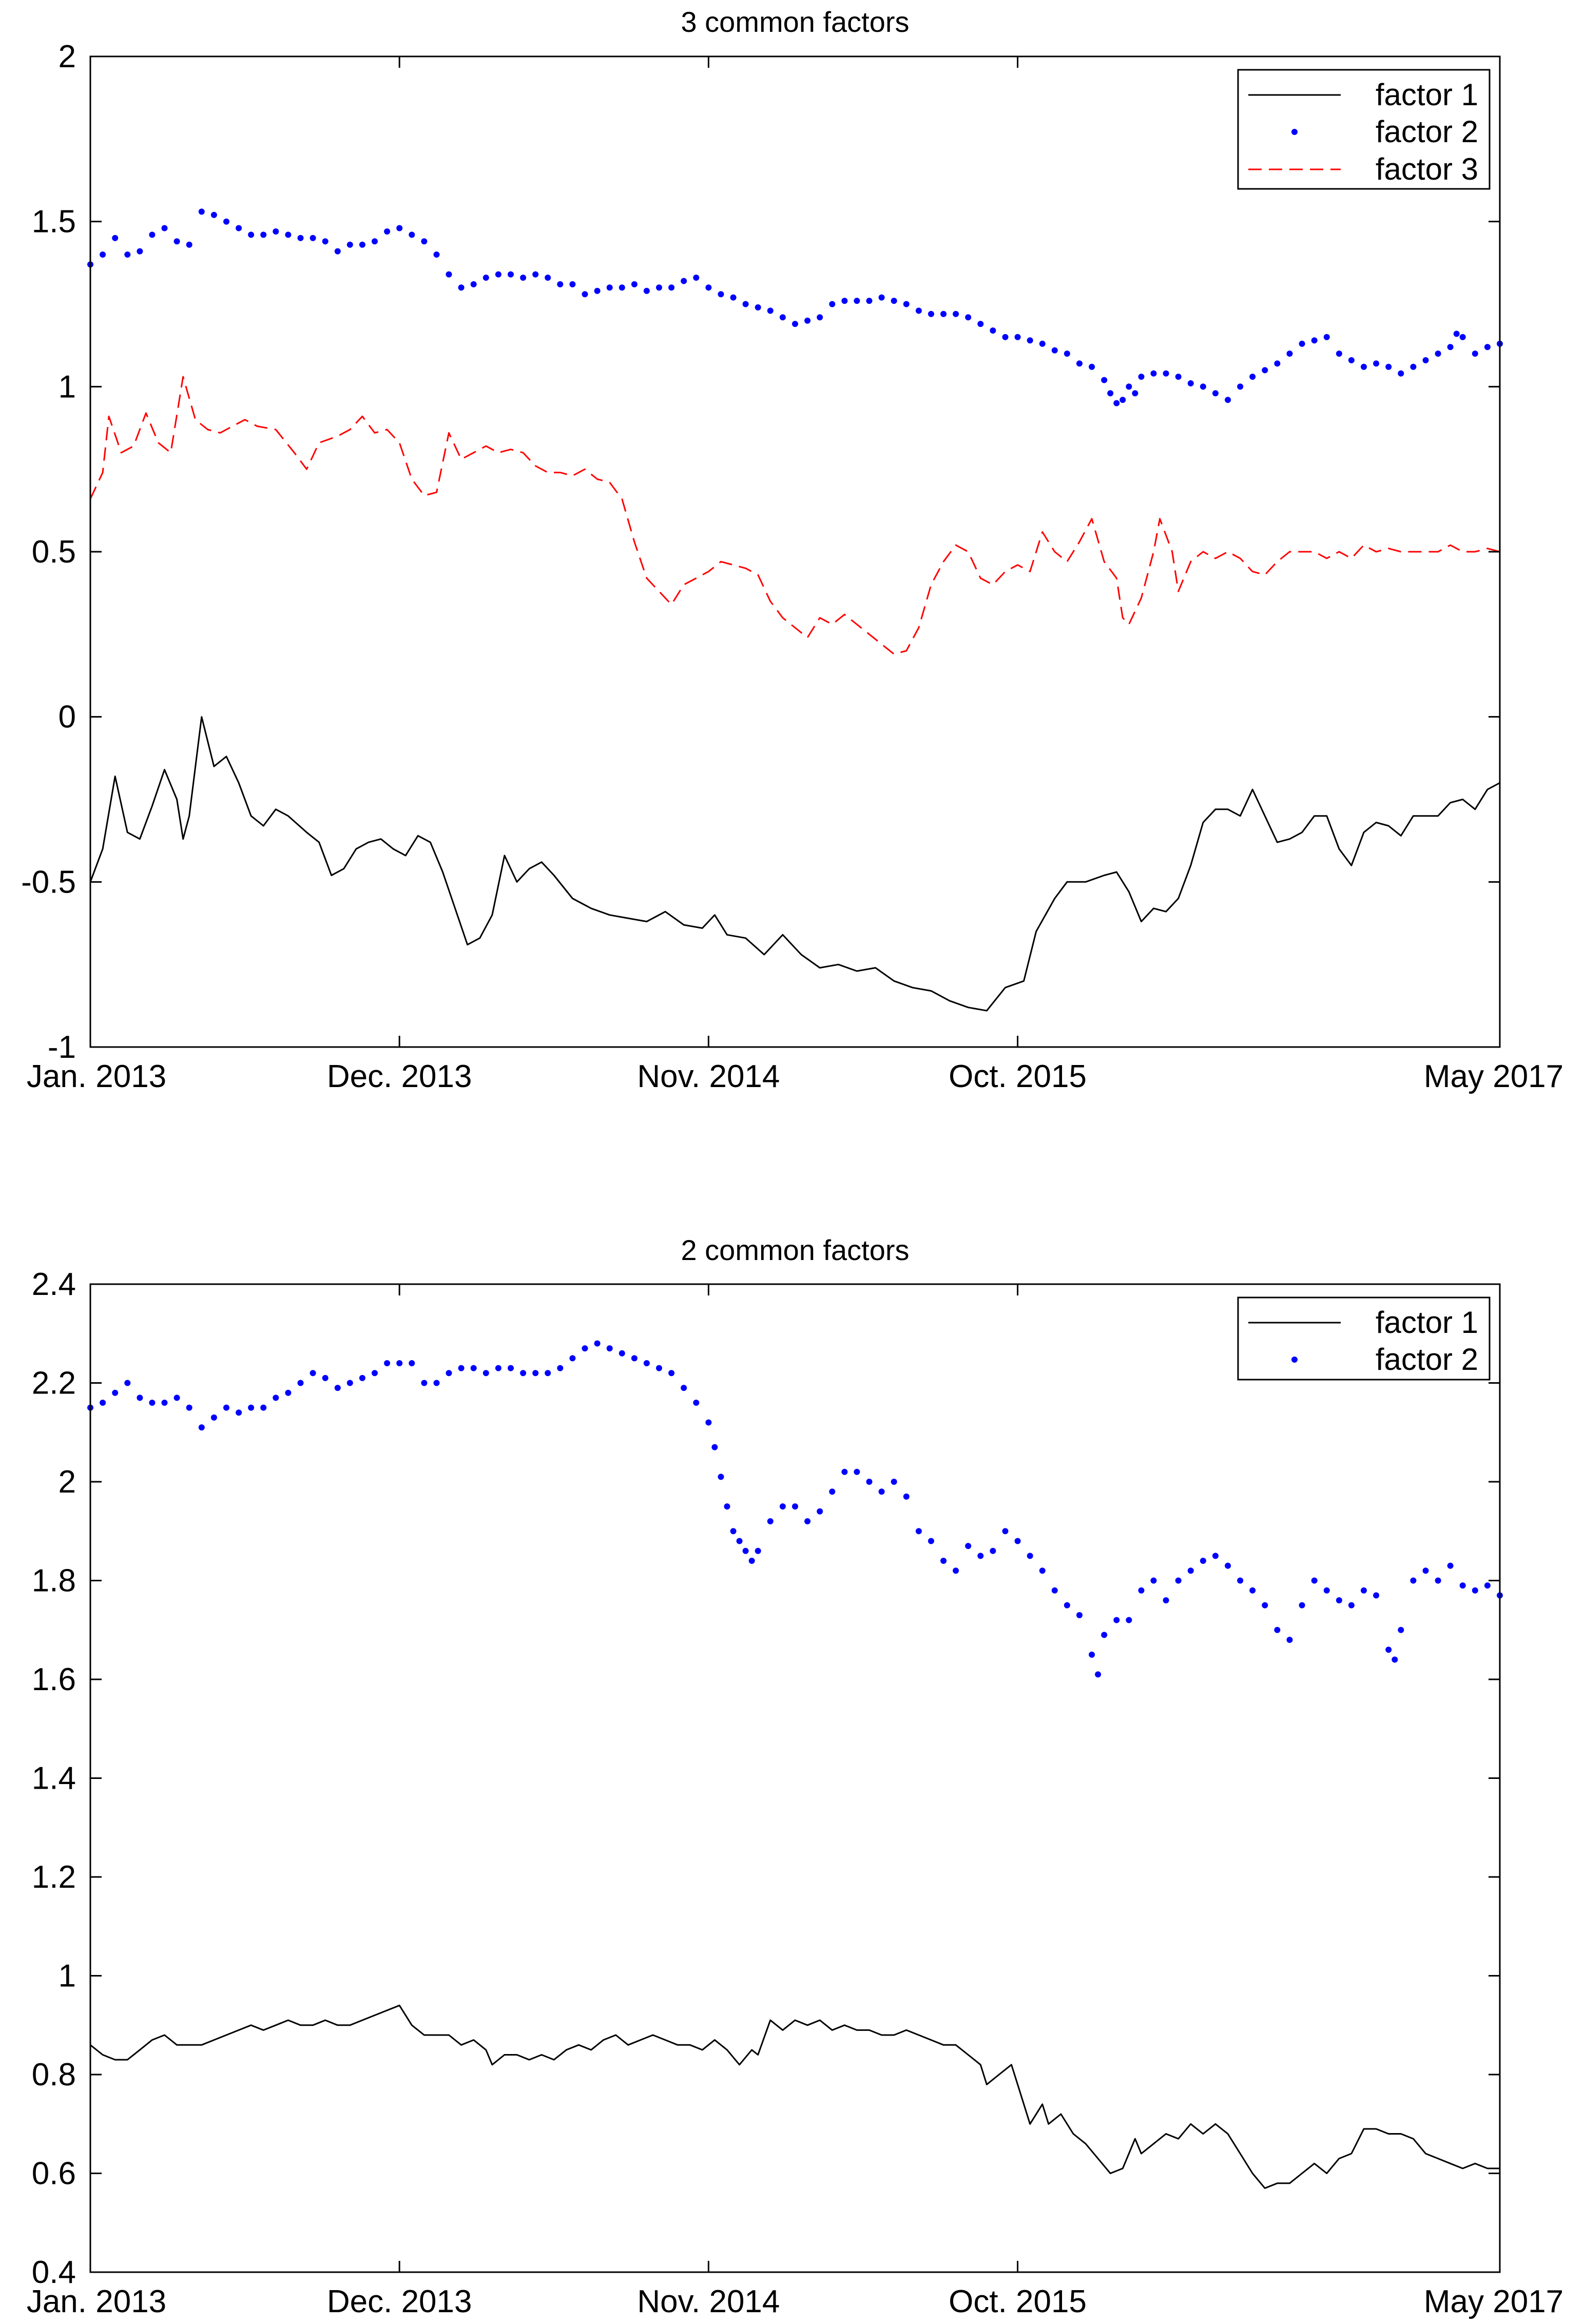 The width and height of the screenshot is (1584, 2324). Describe the element at coordinates (54, 1778) in the screenshot. I see `y-tick-label: 1.4` at that location.